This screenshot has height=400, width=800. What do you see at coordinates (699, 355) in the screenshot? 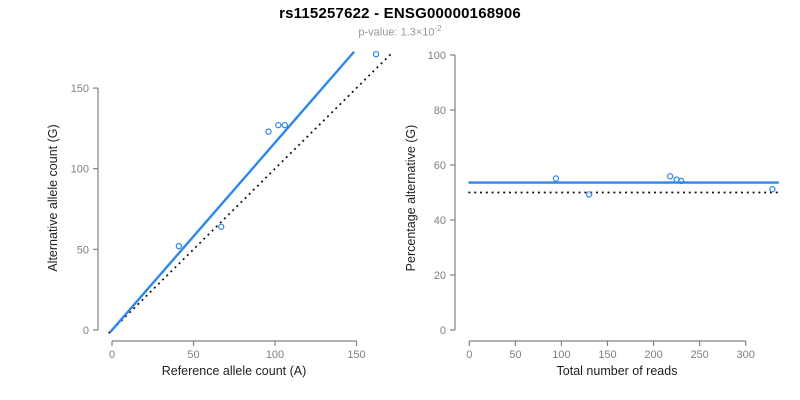
I see `x-tick-label: 250` at bounding box center [699, 355].